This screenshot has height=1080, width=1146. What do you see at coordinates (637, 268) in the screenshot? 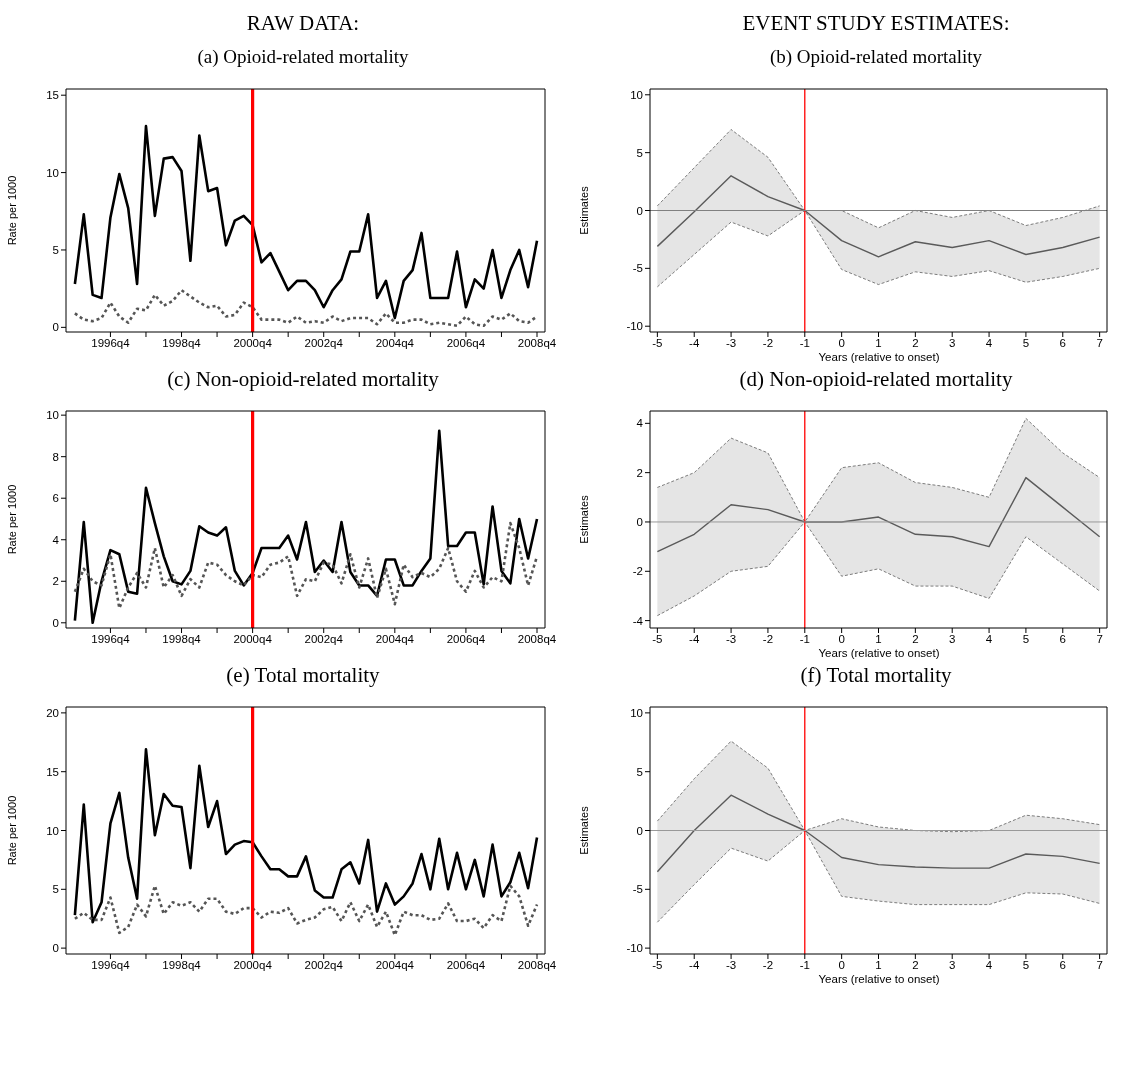
I see `y-tick-label: -5` at bounding box center [637, 268].